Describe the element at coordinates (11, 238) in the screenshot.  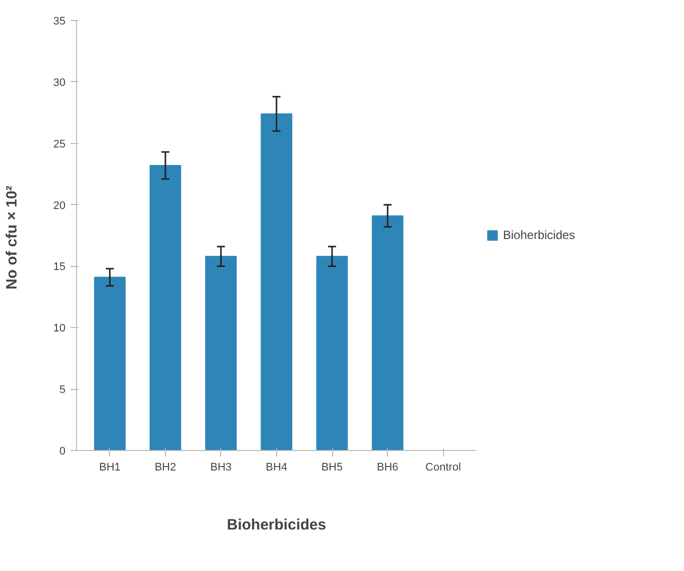
I see `y-axis-title: No of cfu × 10²` at that location.